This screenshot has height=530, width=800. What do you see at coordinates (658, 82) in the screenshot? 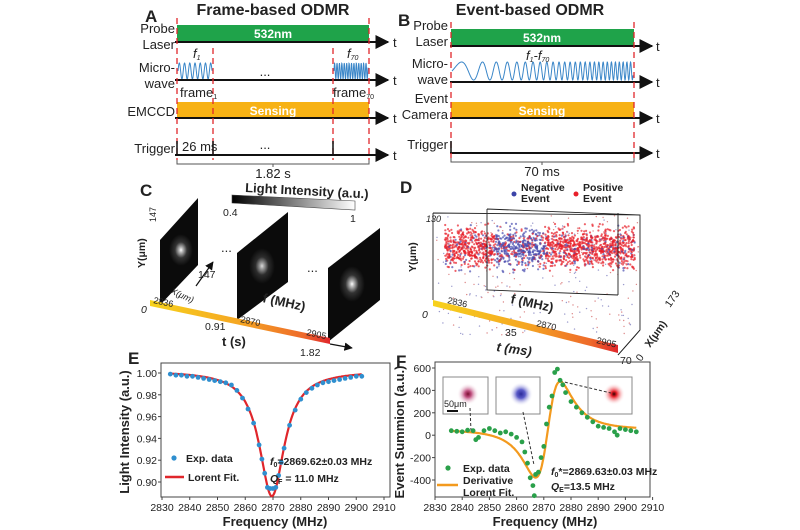
I see `axis-t: t` at bounding box center [658, 82].